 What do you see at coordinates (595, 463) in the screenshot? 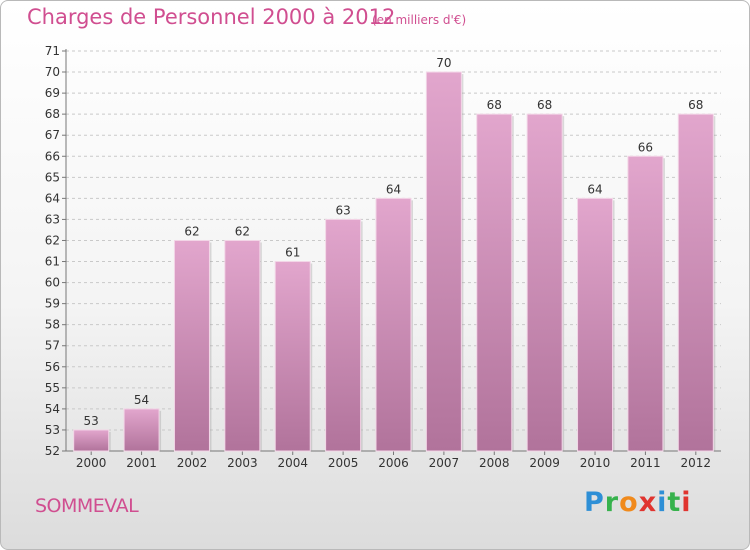
I see `x-tick-label: 2010` at bounding box center [595, 463].